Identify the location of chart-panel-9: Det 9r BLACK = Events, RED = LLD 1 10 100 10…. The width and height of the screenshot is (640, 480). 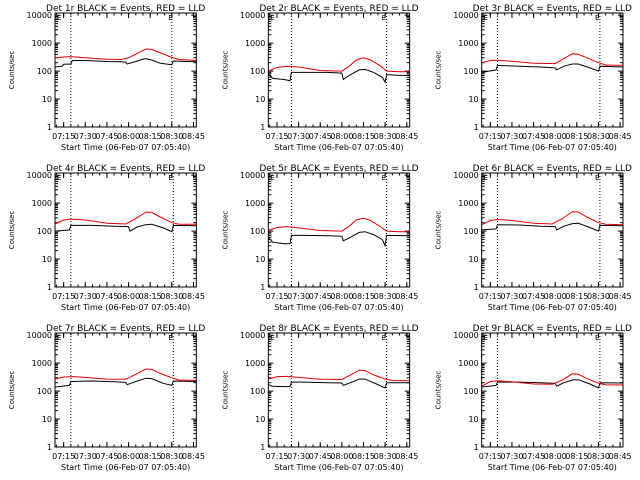
(533, 398).